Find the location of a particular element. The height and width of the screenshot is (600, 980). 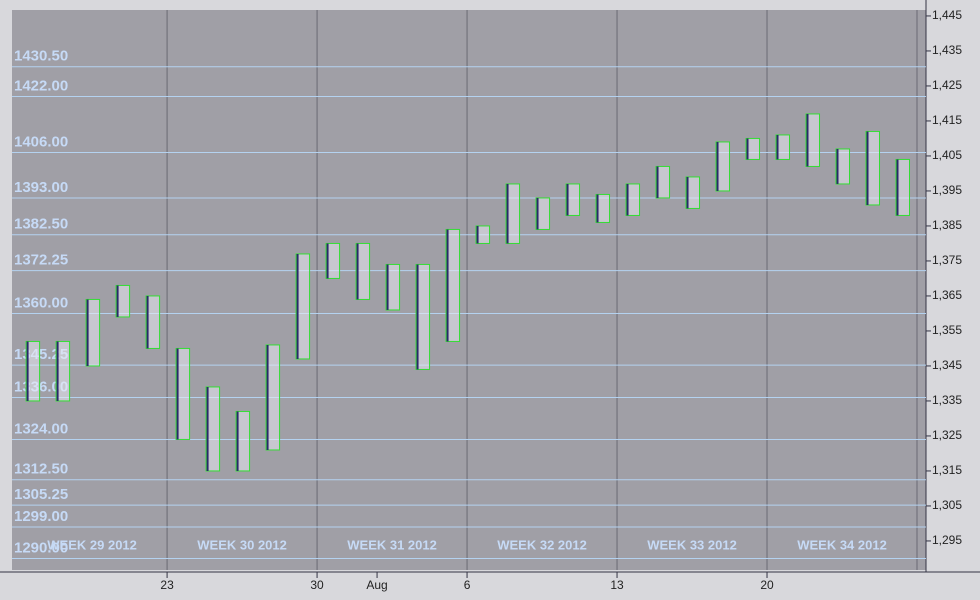

level-label: 1360.00 is located at coordinates (41, 302).